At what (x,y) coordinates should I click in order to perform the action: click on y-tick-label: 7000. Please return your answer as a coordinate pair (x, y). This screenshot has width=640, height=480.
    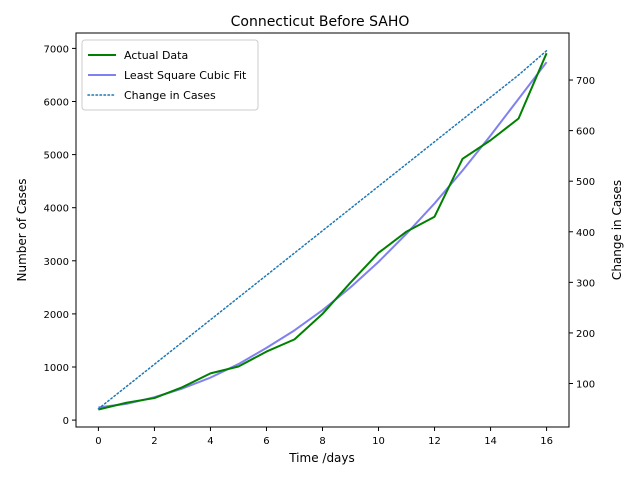
    Looking at the image, I should click on (56, 49).